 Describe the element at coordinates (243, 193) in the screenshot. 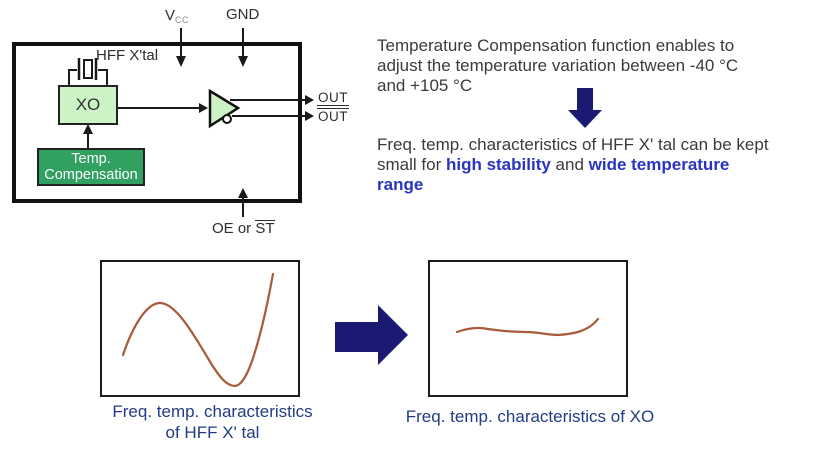

I see `oe-arrowhead-icon` at that location.